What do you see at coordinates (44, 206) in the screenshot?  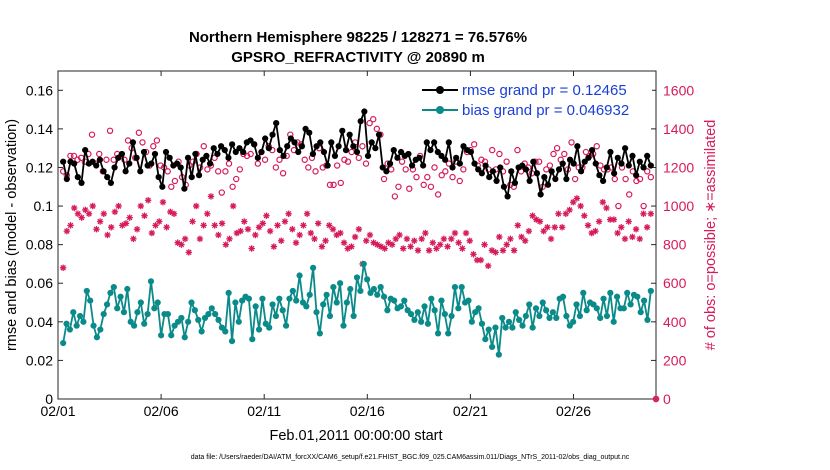 I see `left-tick-label: 0.1` at bounding box center [44, 206].